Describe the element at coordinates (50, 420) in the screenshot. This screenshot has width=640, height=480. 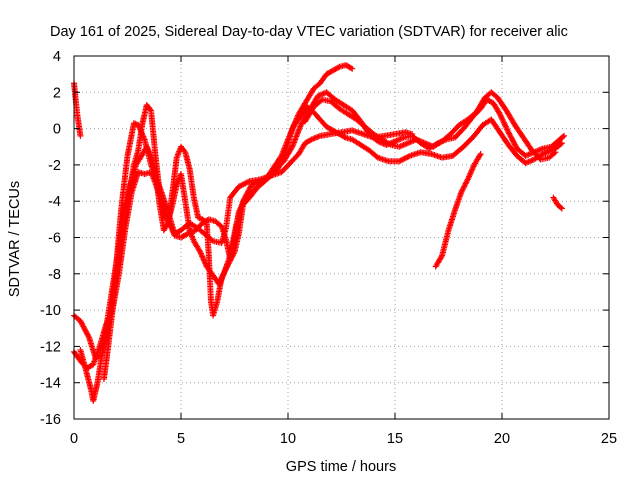
I see `y-tick-label: -16` at that location.